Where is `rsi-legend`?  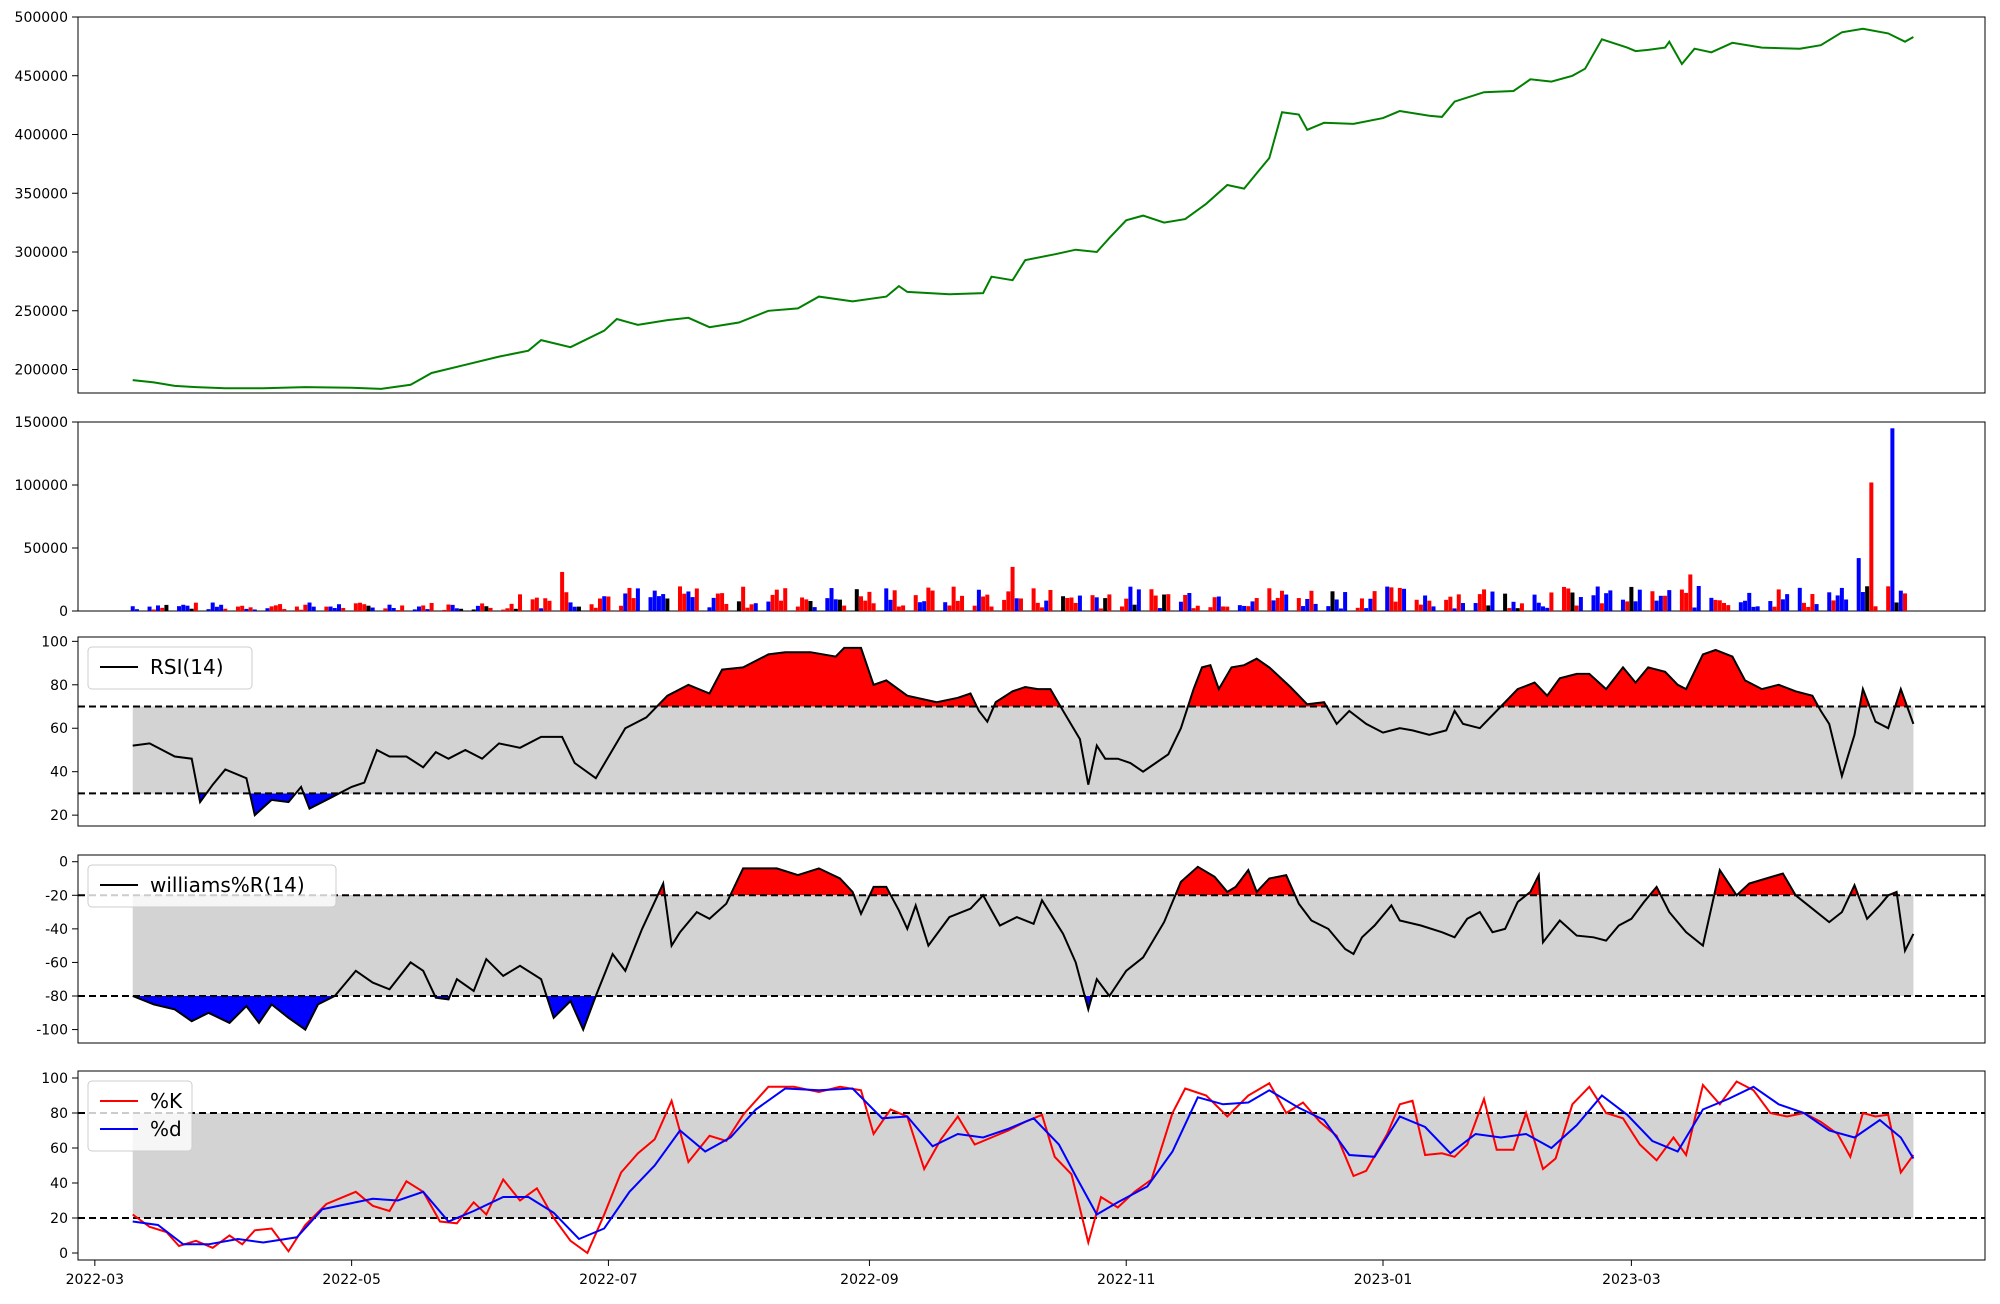 rsi-legend is located at coordinates (170, 668).